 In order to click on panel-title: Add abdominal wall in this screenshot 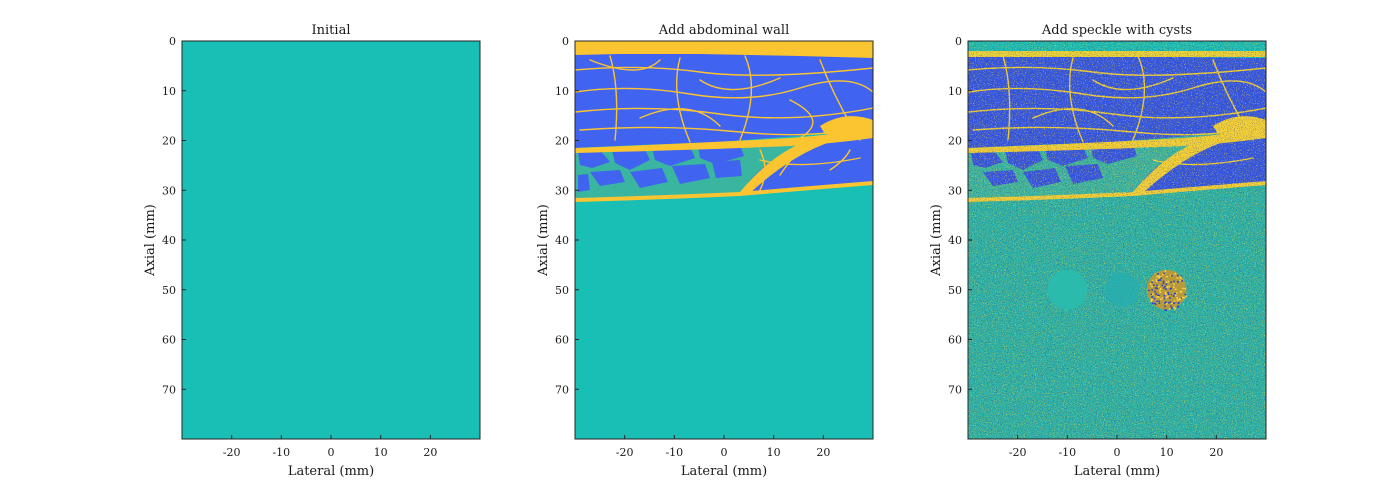, I will do `click(723, 30)`.